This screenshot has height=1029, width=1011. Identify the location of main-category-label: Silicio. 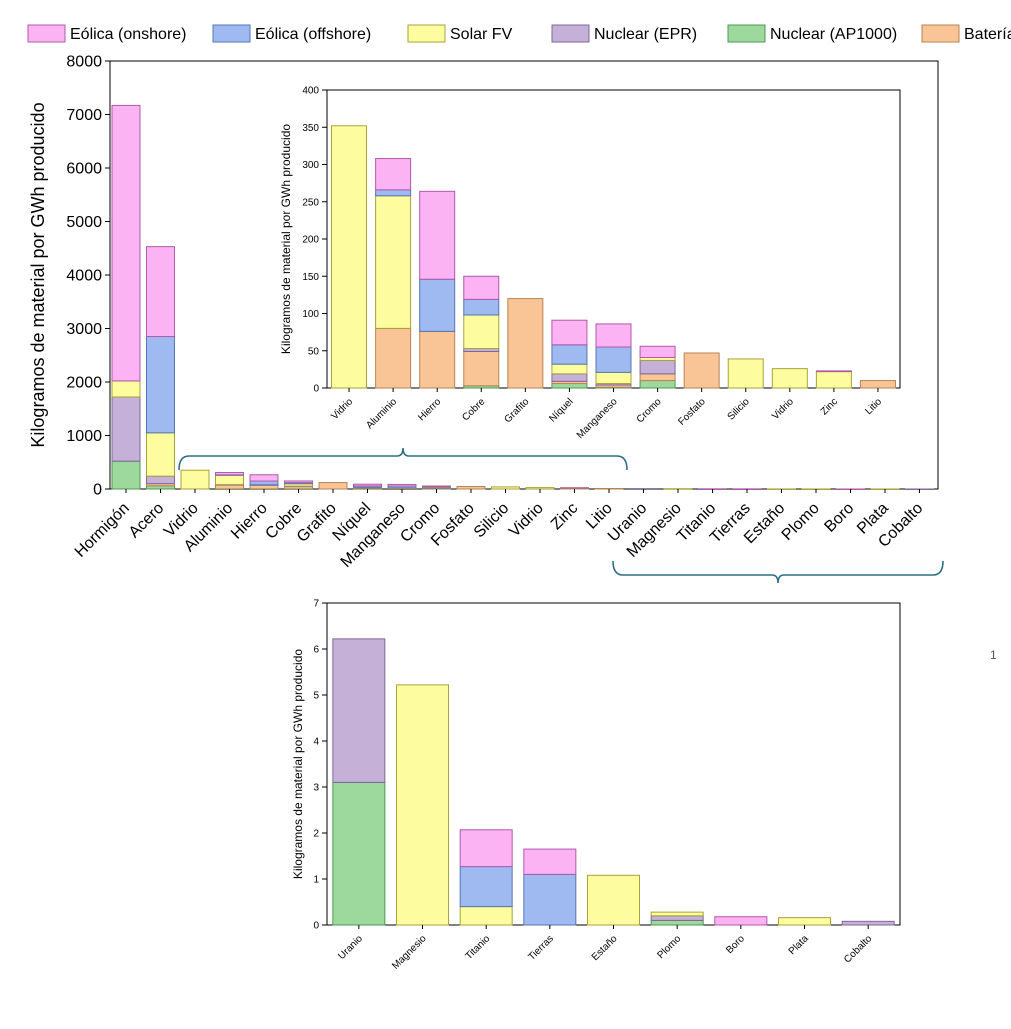
(492, 521).